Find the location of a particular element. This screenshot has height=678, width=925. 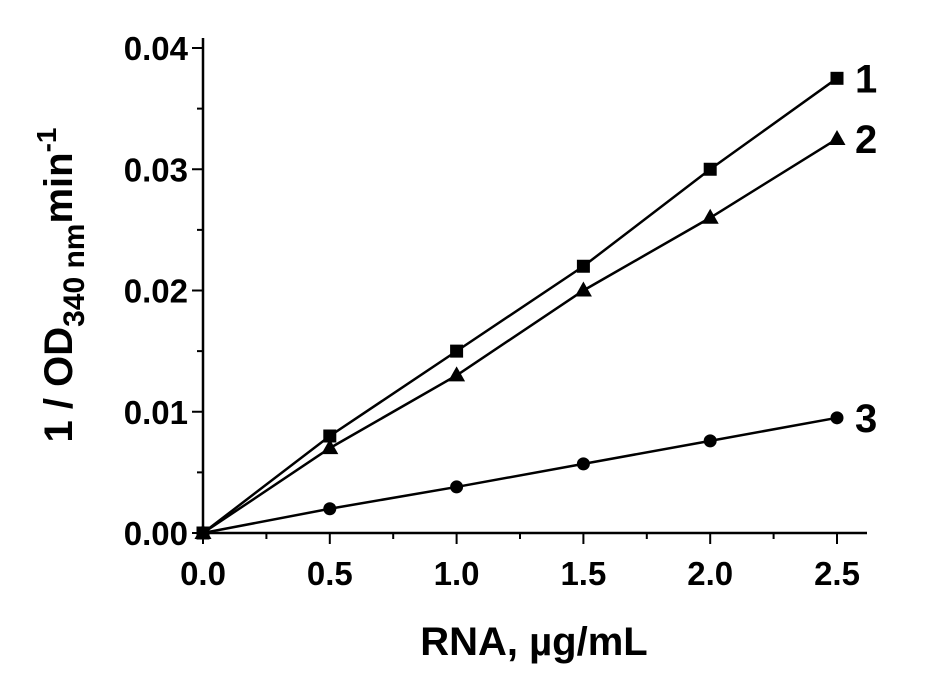

y-tick-label: 0.04 is located at coordinates (156, 48).